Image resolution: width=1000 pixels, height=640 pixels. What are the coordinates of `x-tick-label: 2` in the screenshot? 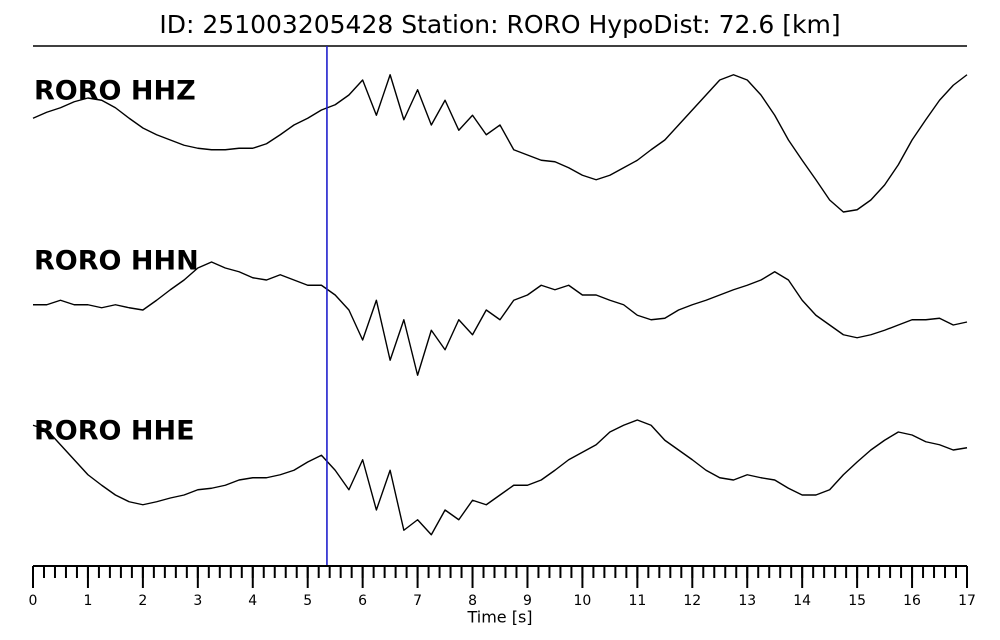 It's located at (142, 601).